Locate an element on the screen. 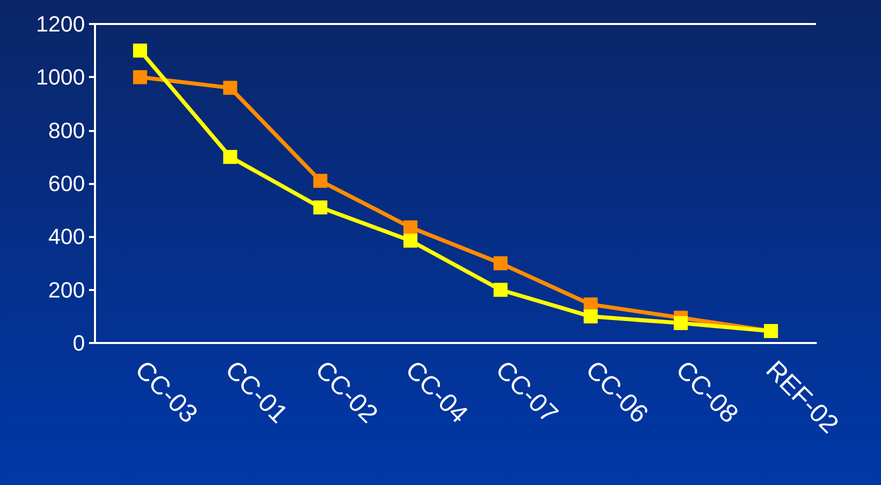 This screenshot has width=881, height=485. y-tick-label: 1000 is located at coordinates (60, 77).